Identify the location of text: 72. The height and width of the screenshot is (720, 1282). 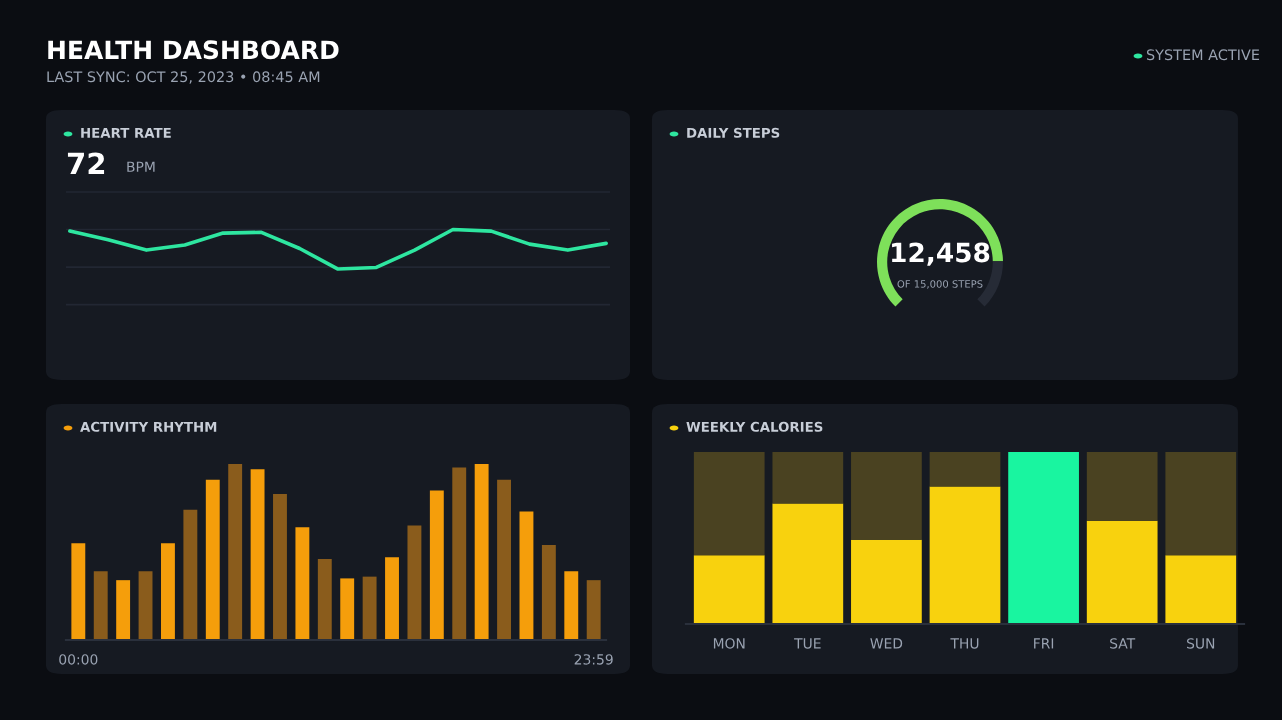
(86, 163).